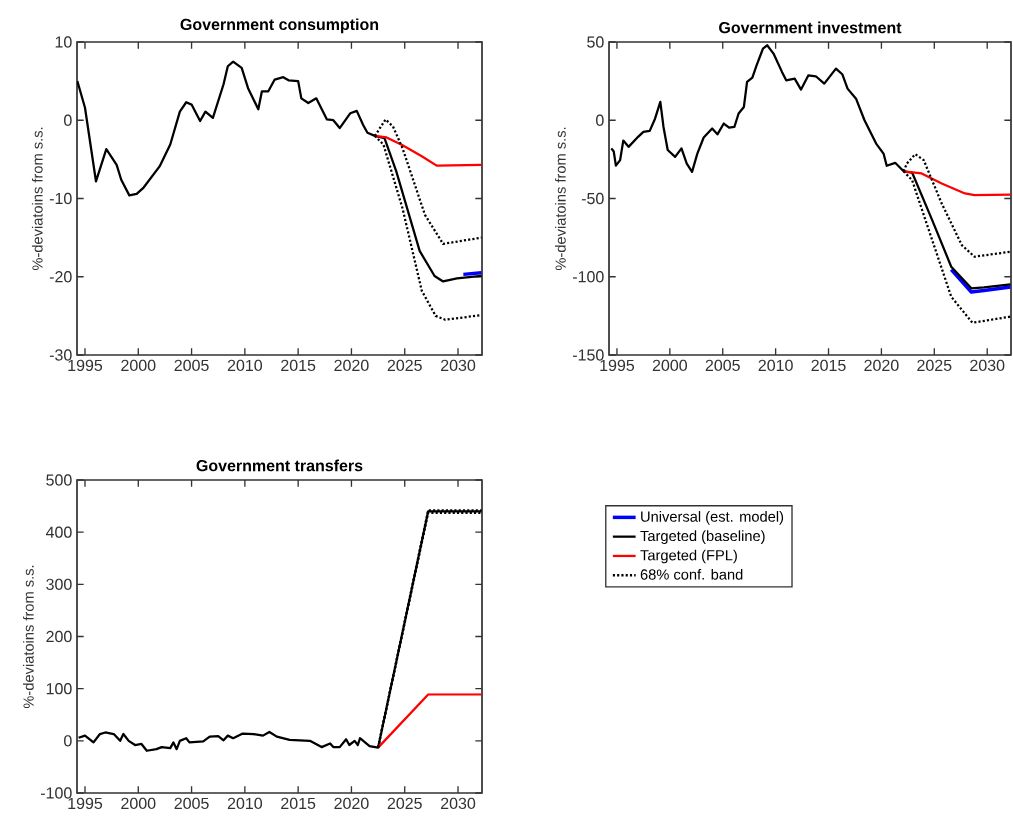  Describe the element at coordinates (688, 556) in the screenshot. I see `legend-label: Targeted (FPL)` at that location.